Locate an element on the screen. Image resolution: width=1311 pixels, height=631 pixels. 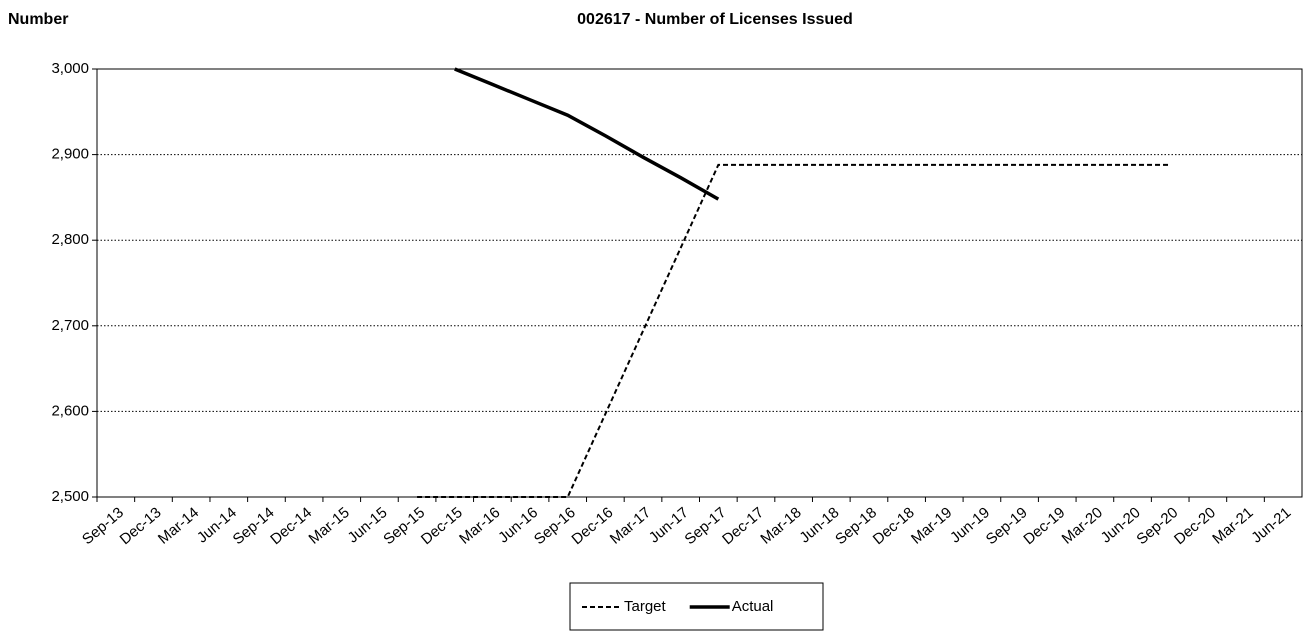
x-tick-label: Dec-19 is located at coordinates (1044, 526).